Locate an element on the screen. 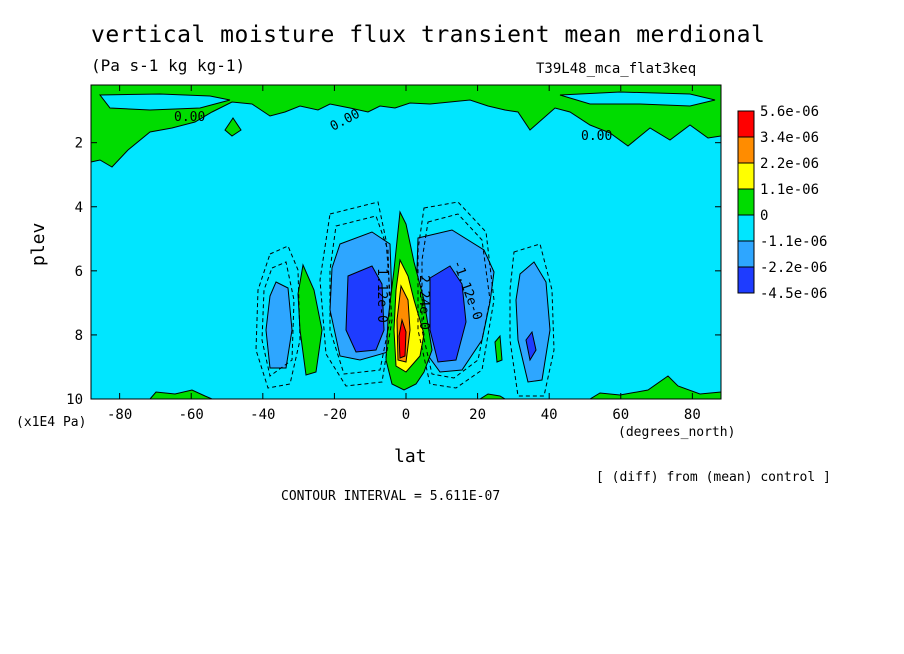 The height and width of the screenshot is (654, 904). x-tick-label: 0 is located at coordinates (406, 415).